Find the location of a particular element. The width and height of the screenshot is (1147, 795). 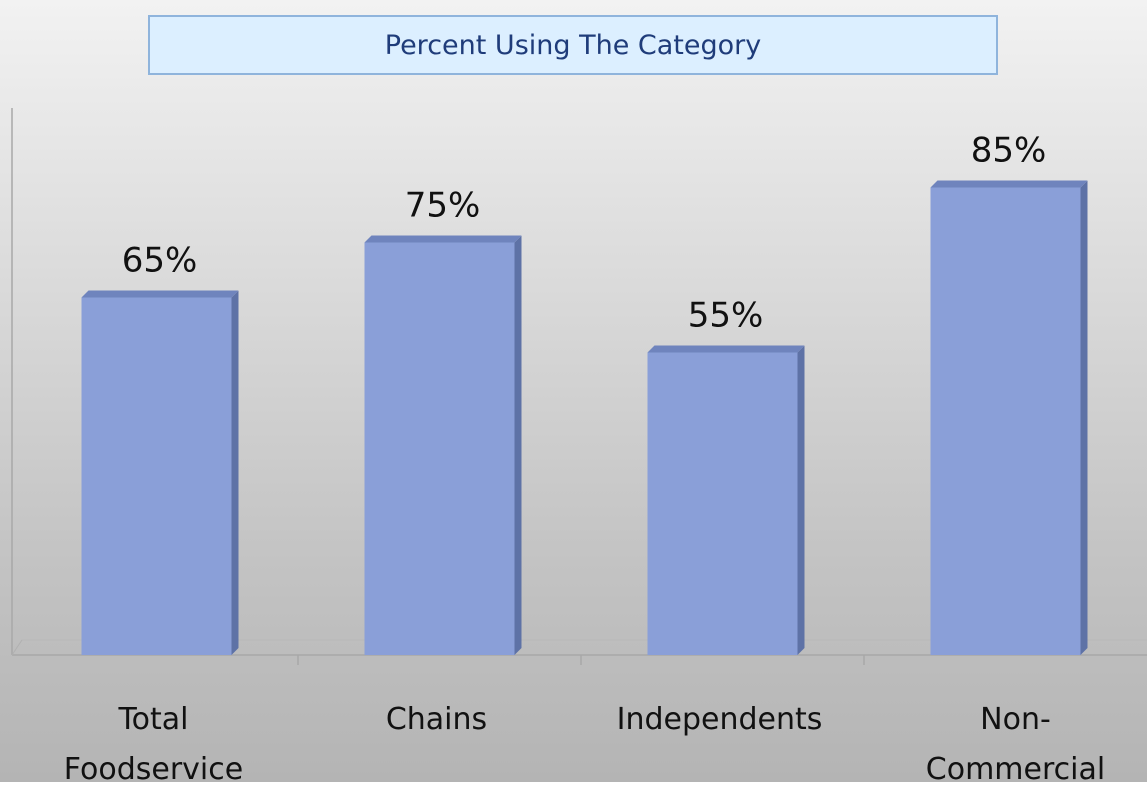

chart-title: Percent Using The Category is located at coordinates (573, 45).